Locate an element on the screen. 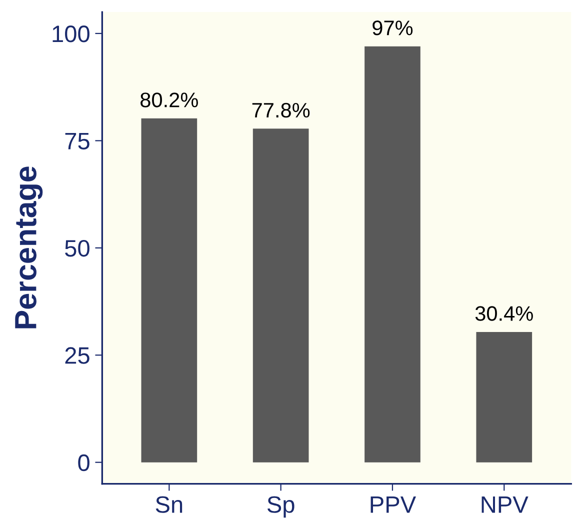 The width and height of the screenshot is (574, 523). data-label: 30.4% is located at coordinates (504, 313).